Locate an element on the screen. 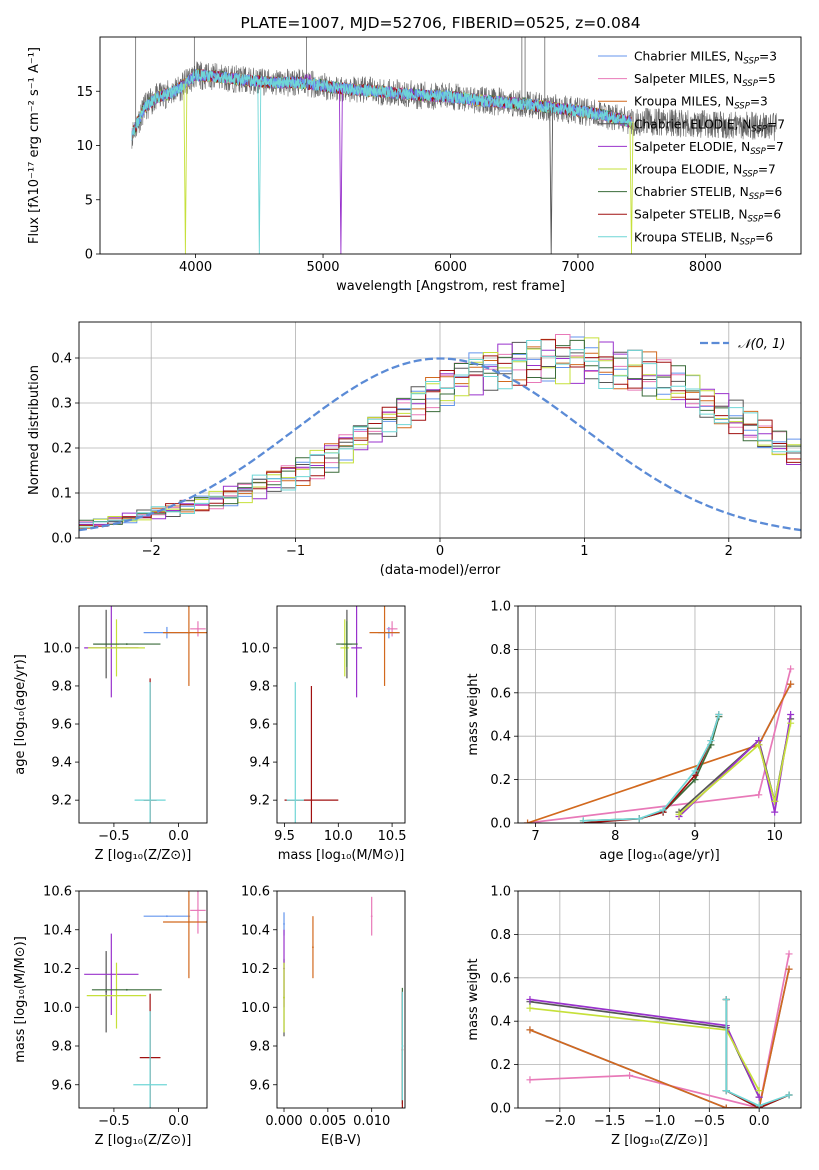 The image size is (819, 1170). legend-label-salpeter_stelib: Salpeter STELIB, NSSP=6 is located at coordinates (707, 216).